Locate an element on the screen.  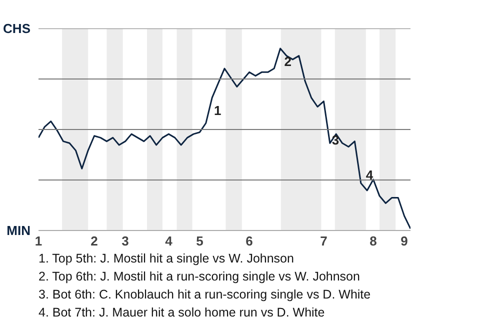
x-tick-label: 2 is located at coordinates (94, 241).